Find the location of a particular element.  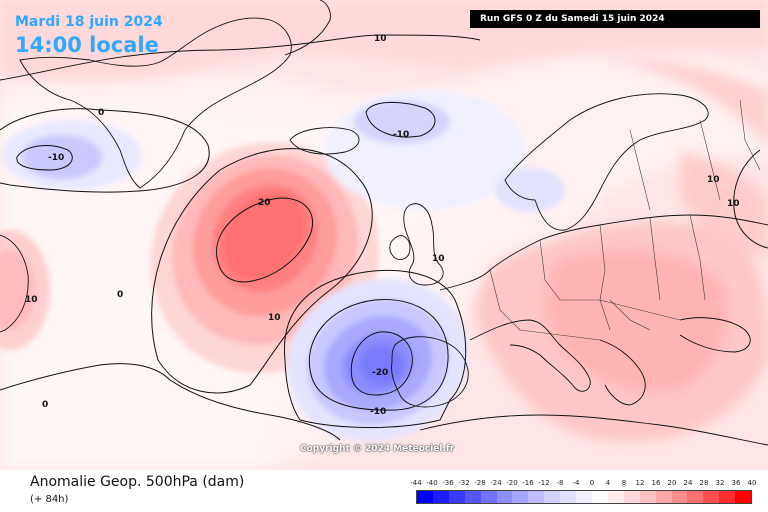

legend-label: -36 is located at coordinates (448, 483).